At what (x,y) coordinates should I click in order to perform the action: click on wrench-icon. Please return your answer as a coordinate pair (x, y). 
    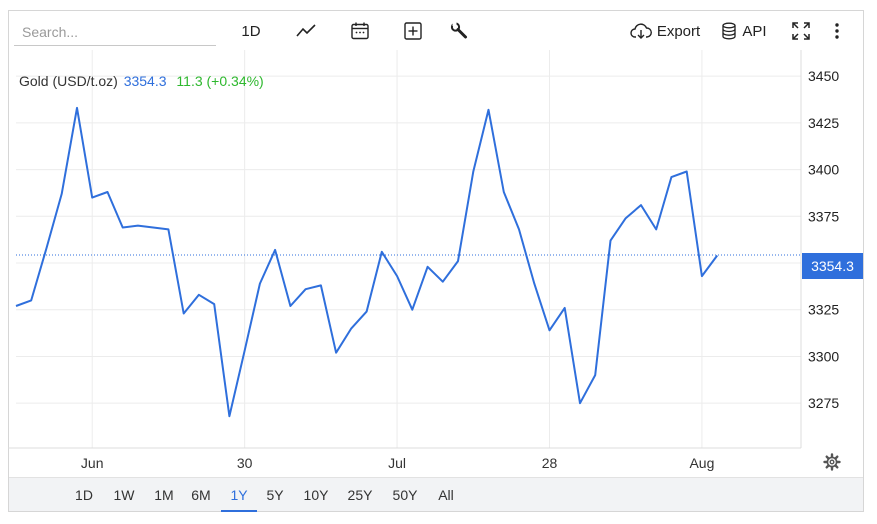
    Looking at the image, I should click on (458, 30).